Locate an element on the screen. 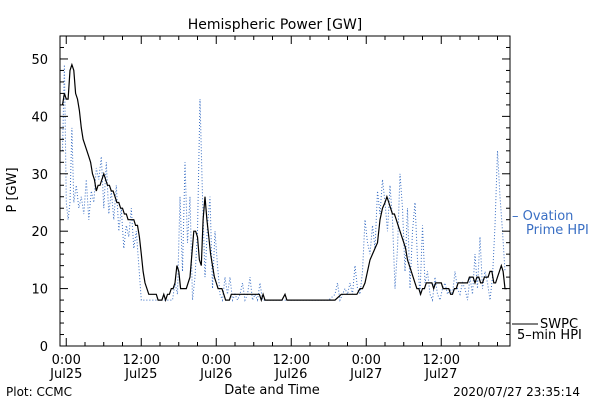  x-axis-label: Date and Time is located at coordinates (272, 390).